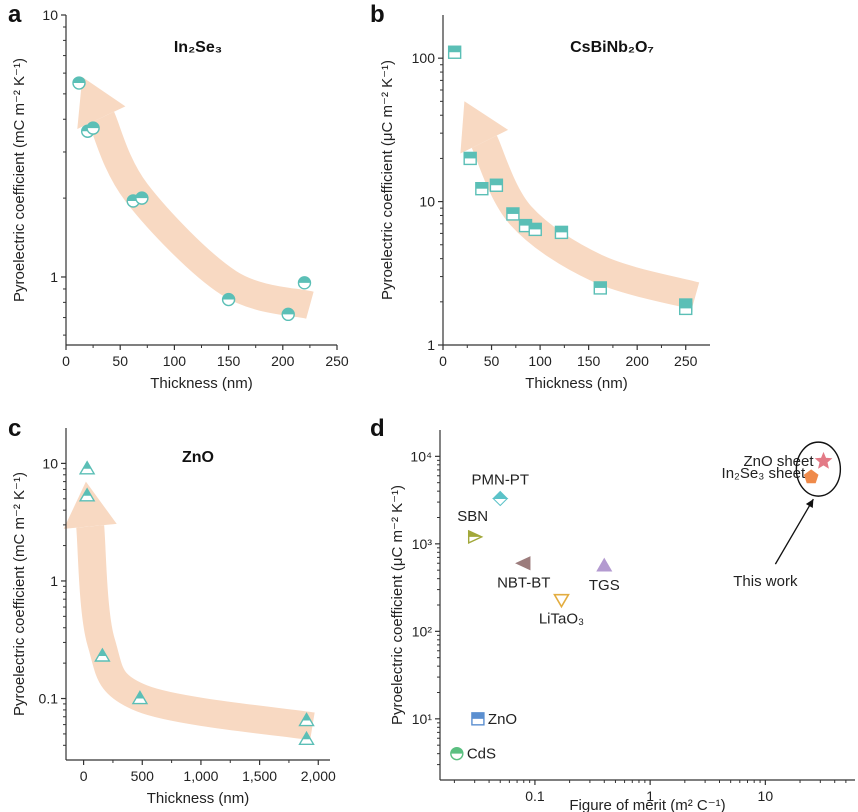 This screenshot has width=858, height=812. I want to click on panel-letter: d, so click(377, 428).